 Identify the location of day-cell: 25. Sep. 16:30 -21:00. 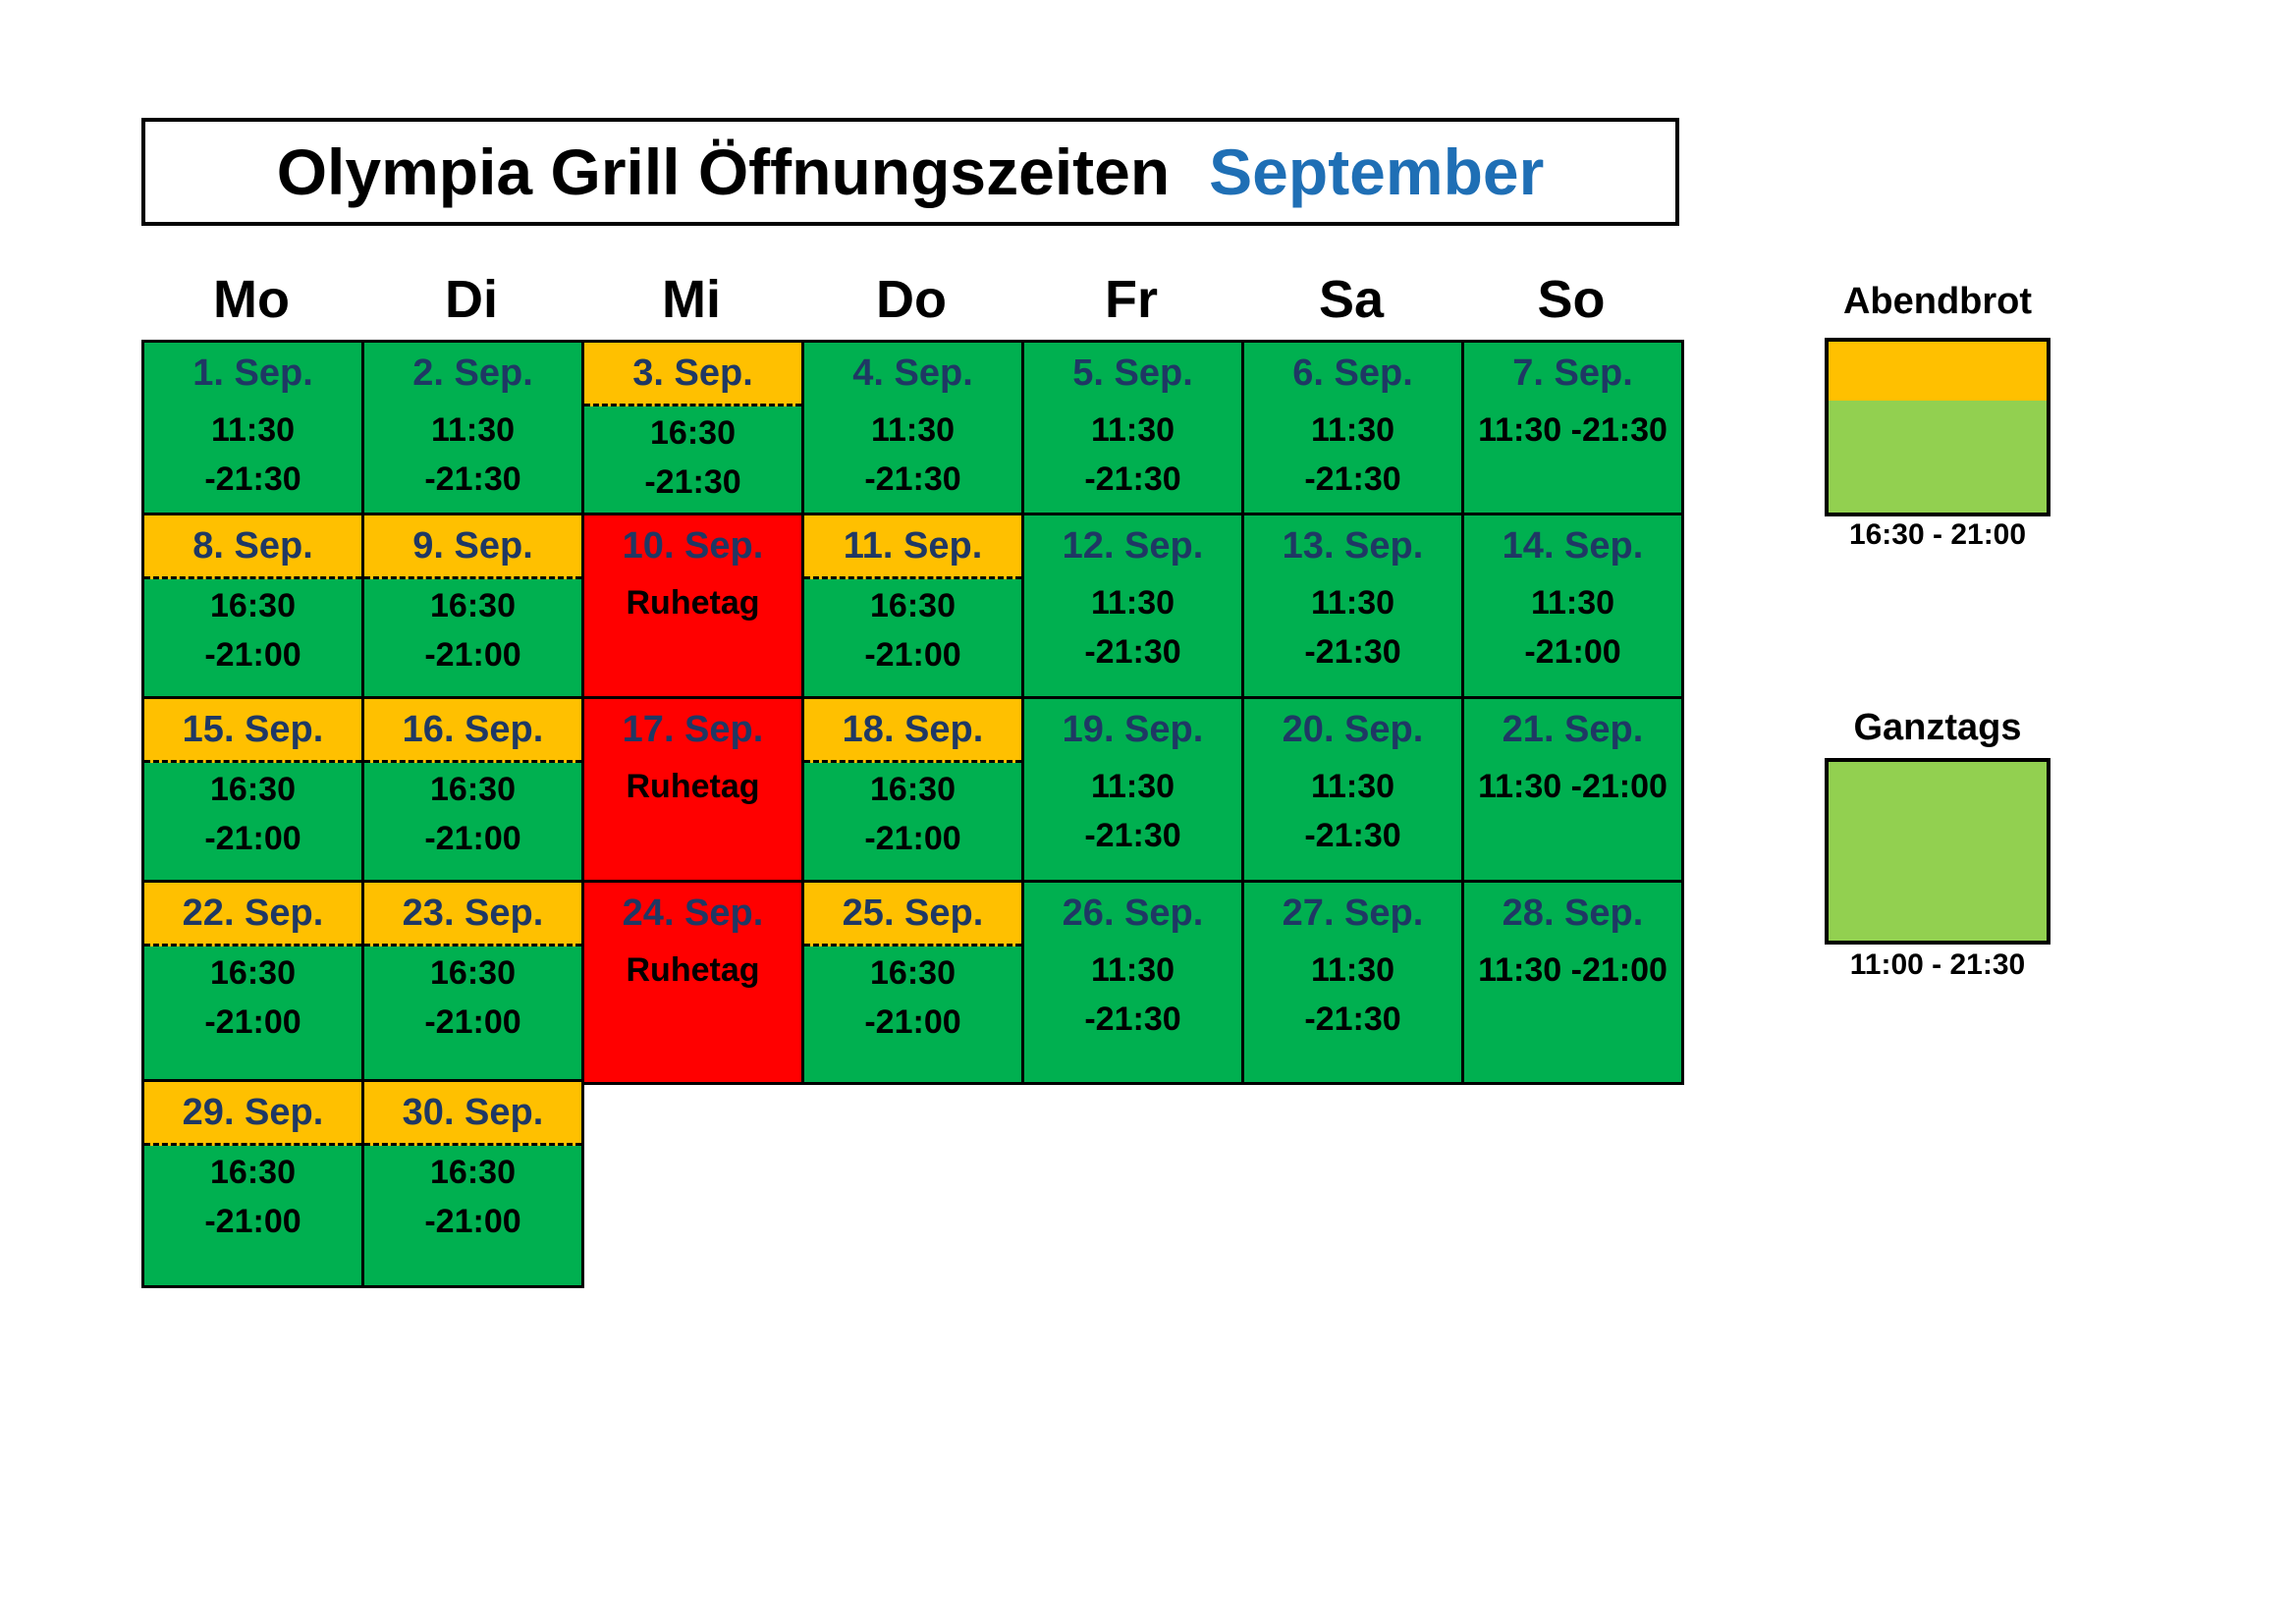
(912, 982).